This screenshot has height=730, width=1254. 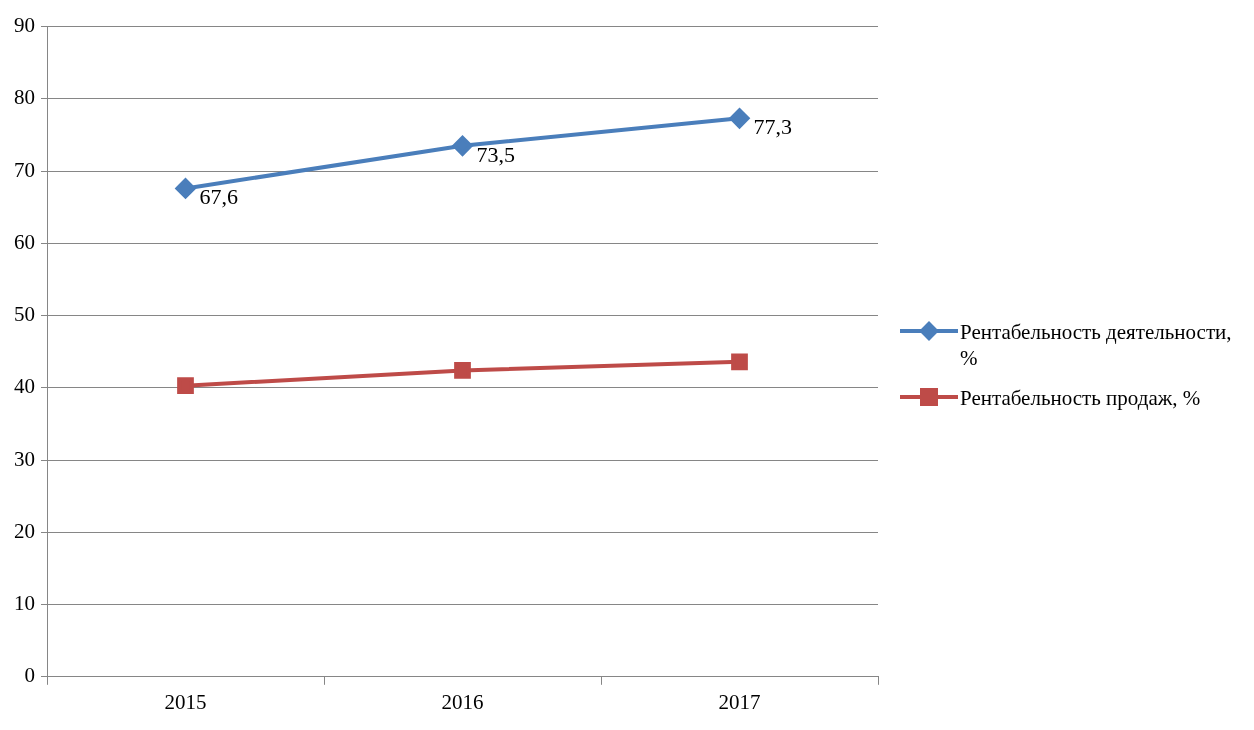 What do you see at coordinates (739, 701) in the screenshot?
I see `x-tick-label: 2017` at bounding box center [739, 701].